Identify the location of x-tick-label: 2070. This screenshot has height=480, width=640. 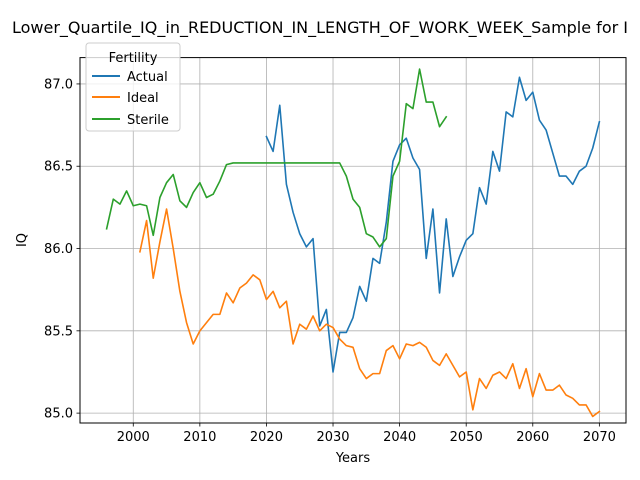
(599, 437).